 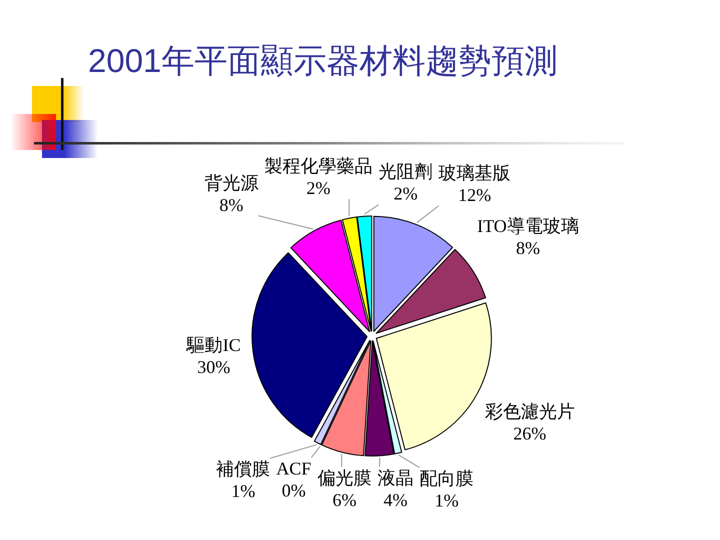 I want to click on slice-label: 彩色濾光片, so click(x=529, y=412).